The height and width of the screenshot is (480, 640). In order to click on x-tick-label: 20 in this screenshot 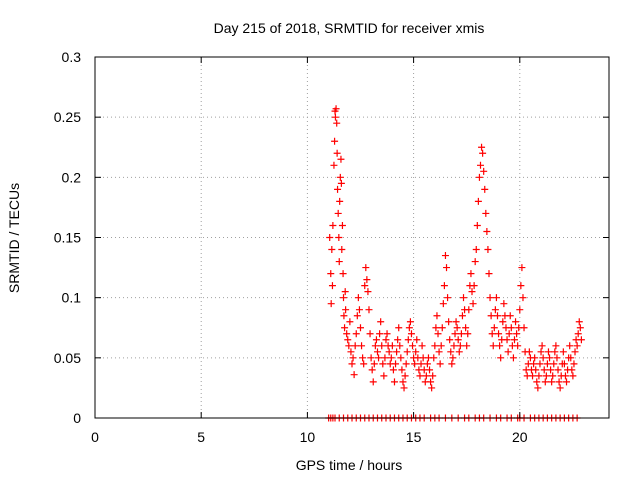, I will do `click(520, 437)`.